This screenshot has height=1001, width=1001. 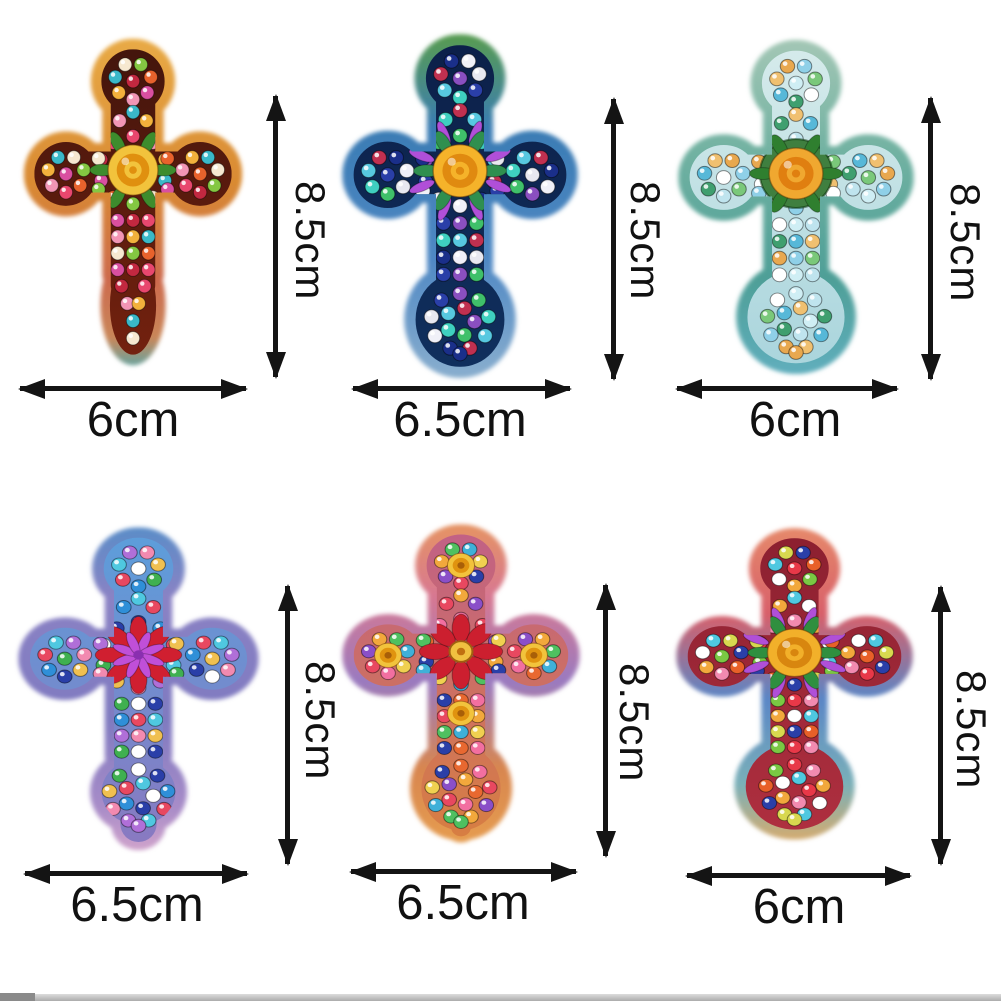 What do you see at coordinates (794, 684) in the screenshot?
I see `cross-illustration-red-multicolor` at bounding box center [794, 684].